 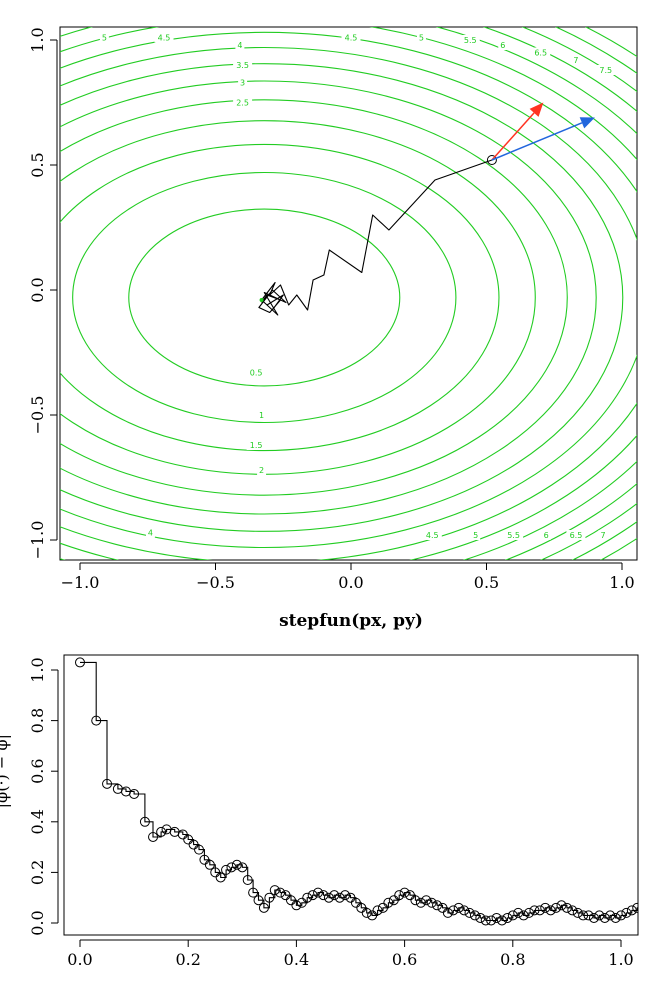 I want to click on y-axis-title: |φ(·) − φ|, so click(x=5, y=771).